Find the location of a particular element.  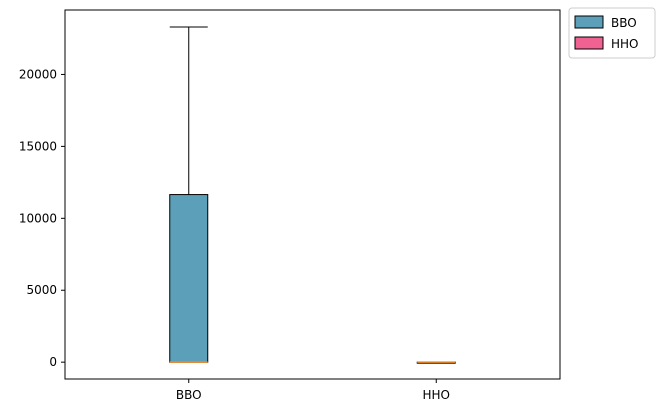

legend: BBO HHO is located at coordinates (612, 33).